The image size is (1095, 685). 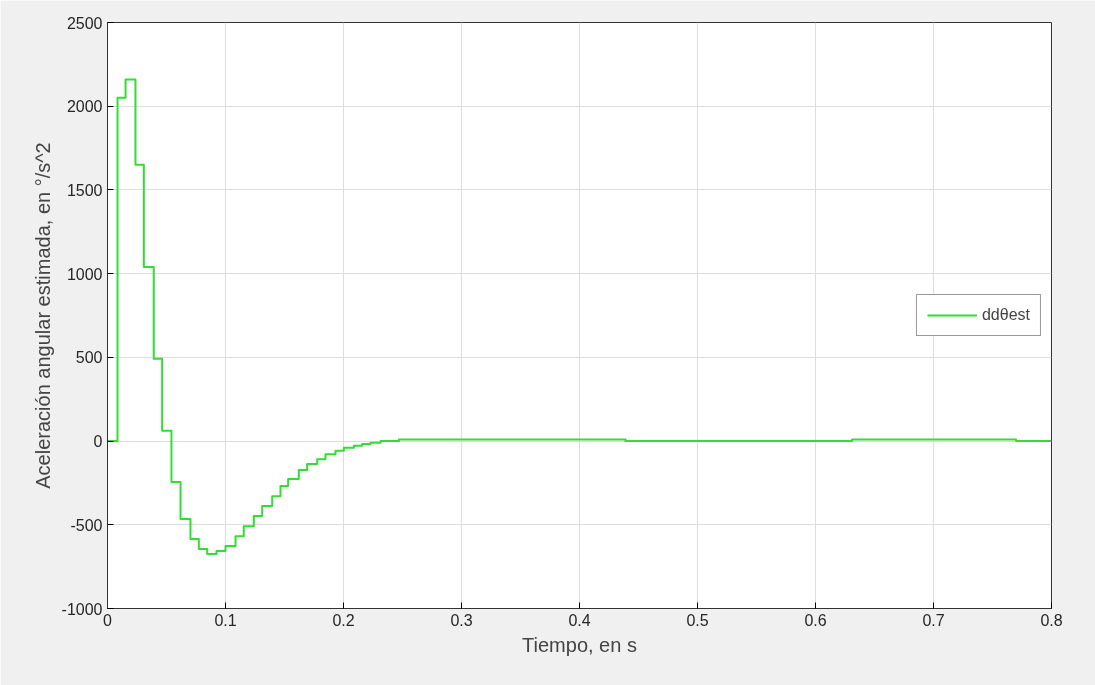 What do you see at coordinates (82, 609) in the screenshot?
I see `y-tick-label: -1000` at bounding box center [82, 609].